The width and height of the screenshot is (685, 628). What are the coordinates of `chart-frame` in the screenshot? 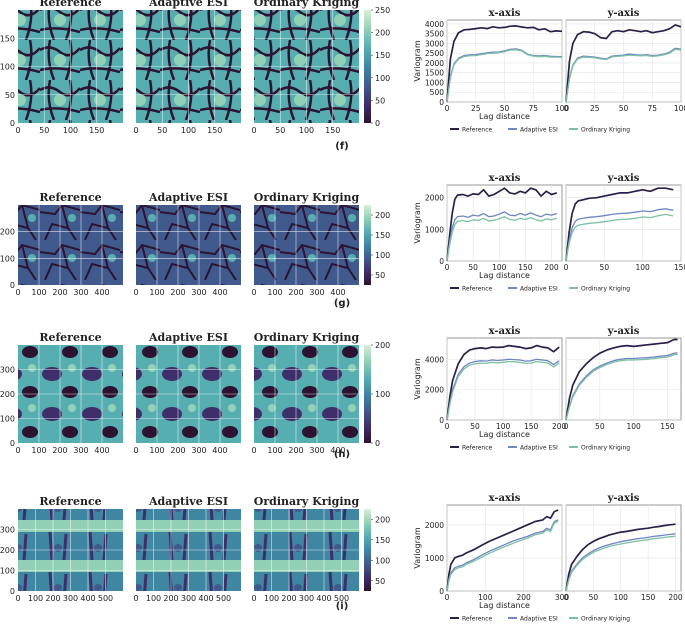 It's located at (623, 223).